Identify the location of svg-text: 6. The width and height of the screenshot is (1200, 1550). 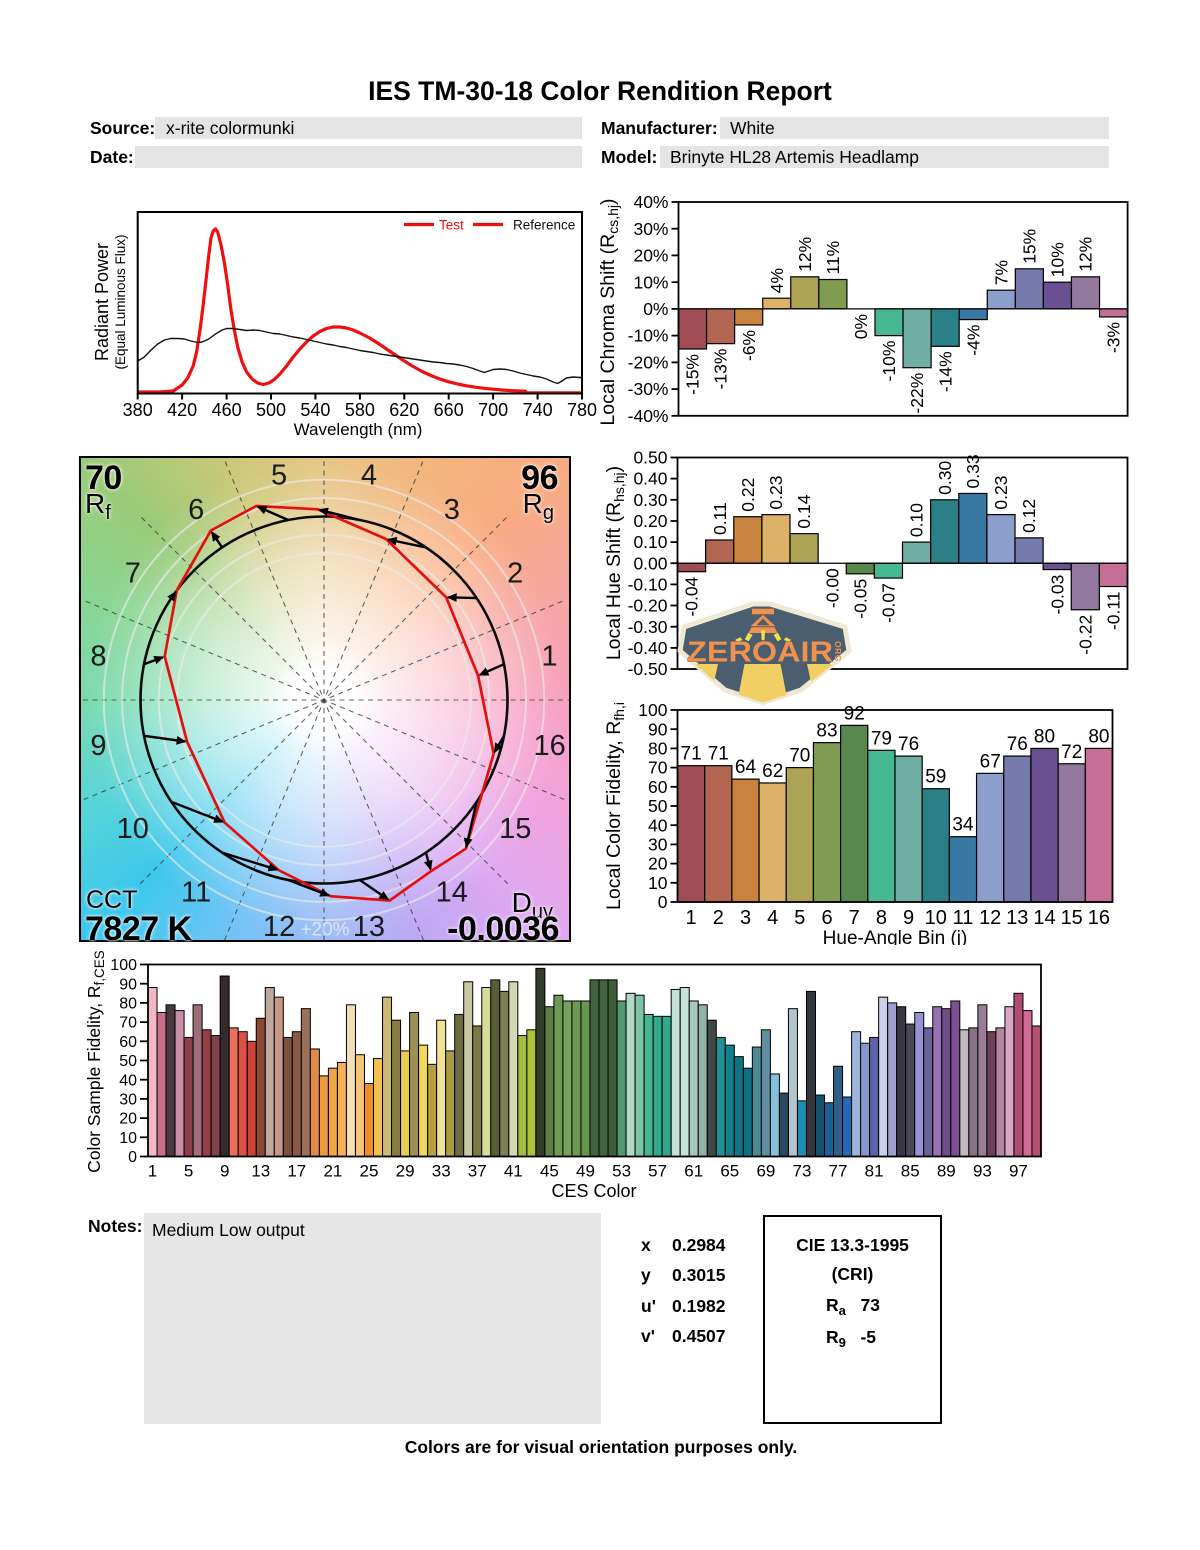
(196, 510).